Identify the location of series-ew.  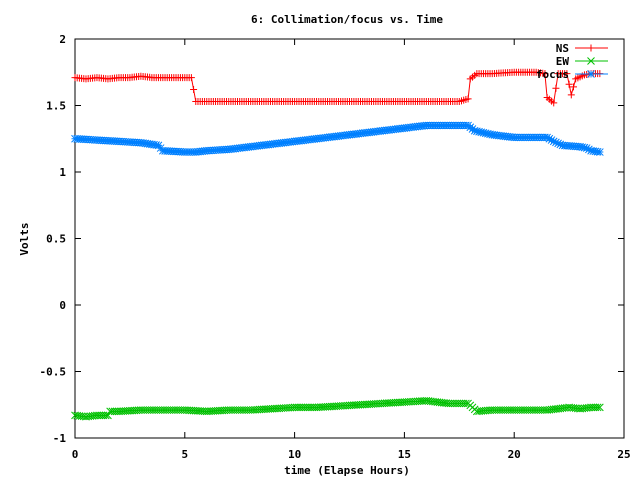
(337, 408).